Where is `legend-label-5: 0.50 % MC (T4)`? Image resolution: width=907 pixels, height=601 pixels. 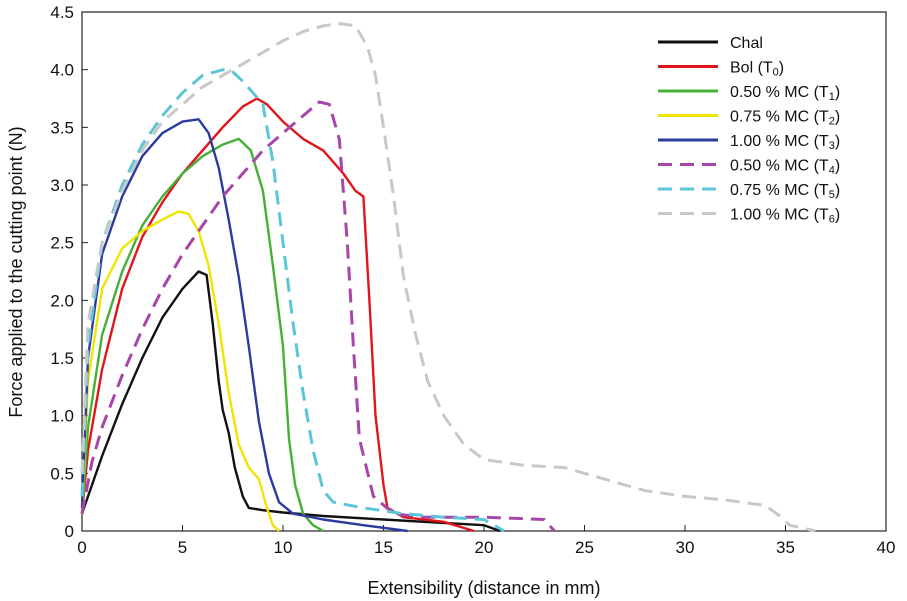 legend-label-5: 0.50 % MC (T4) is located at coordinates (785, 167).